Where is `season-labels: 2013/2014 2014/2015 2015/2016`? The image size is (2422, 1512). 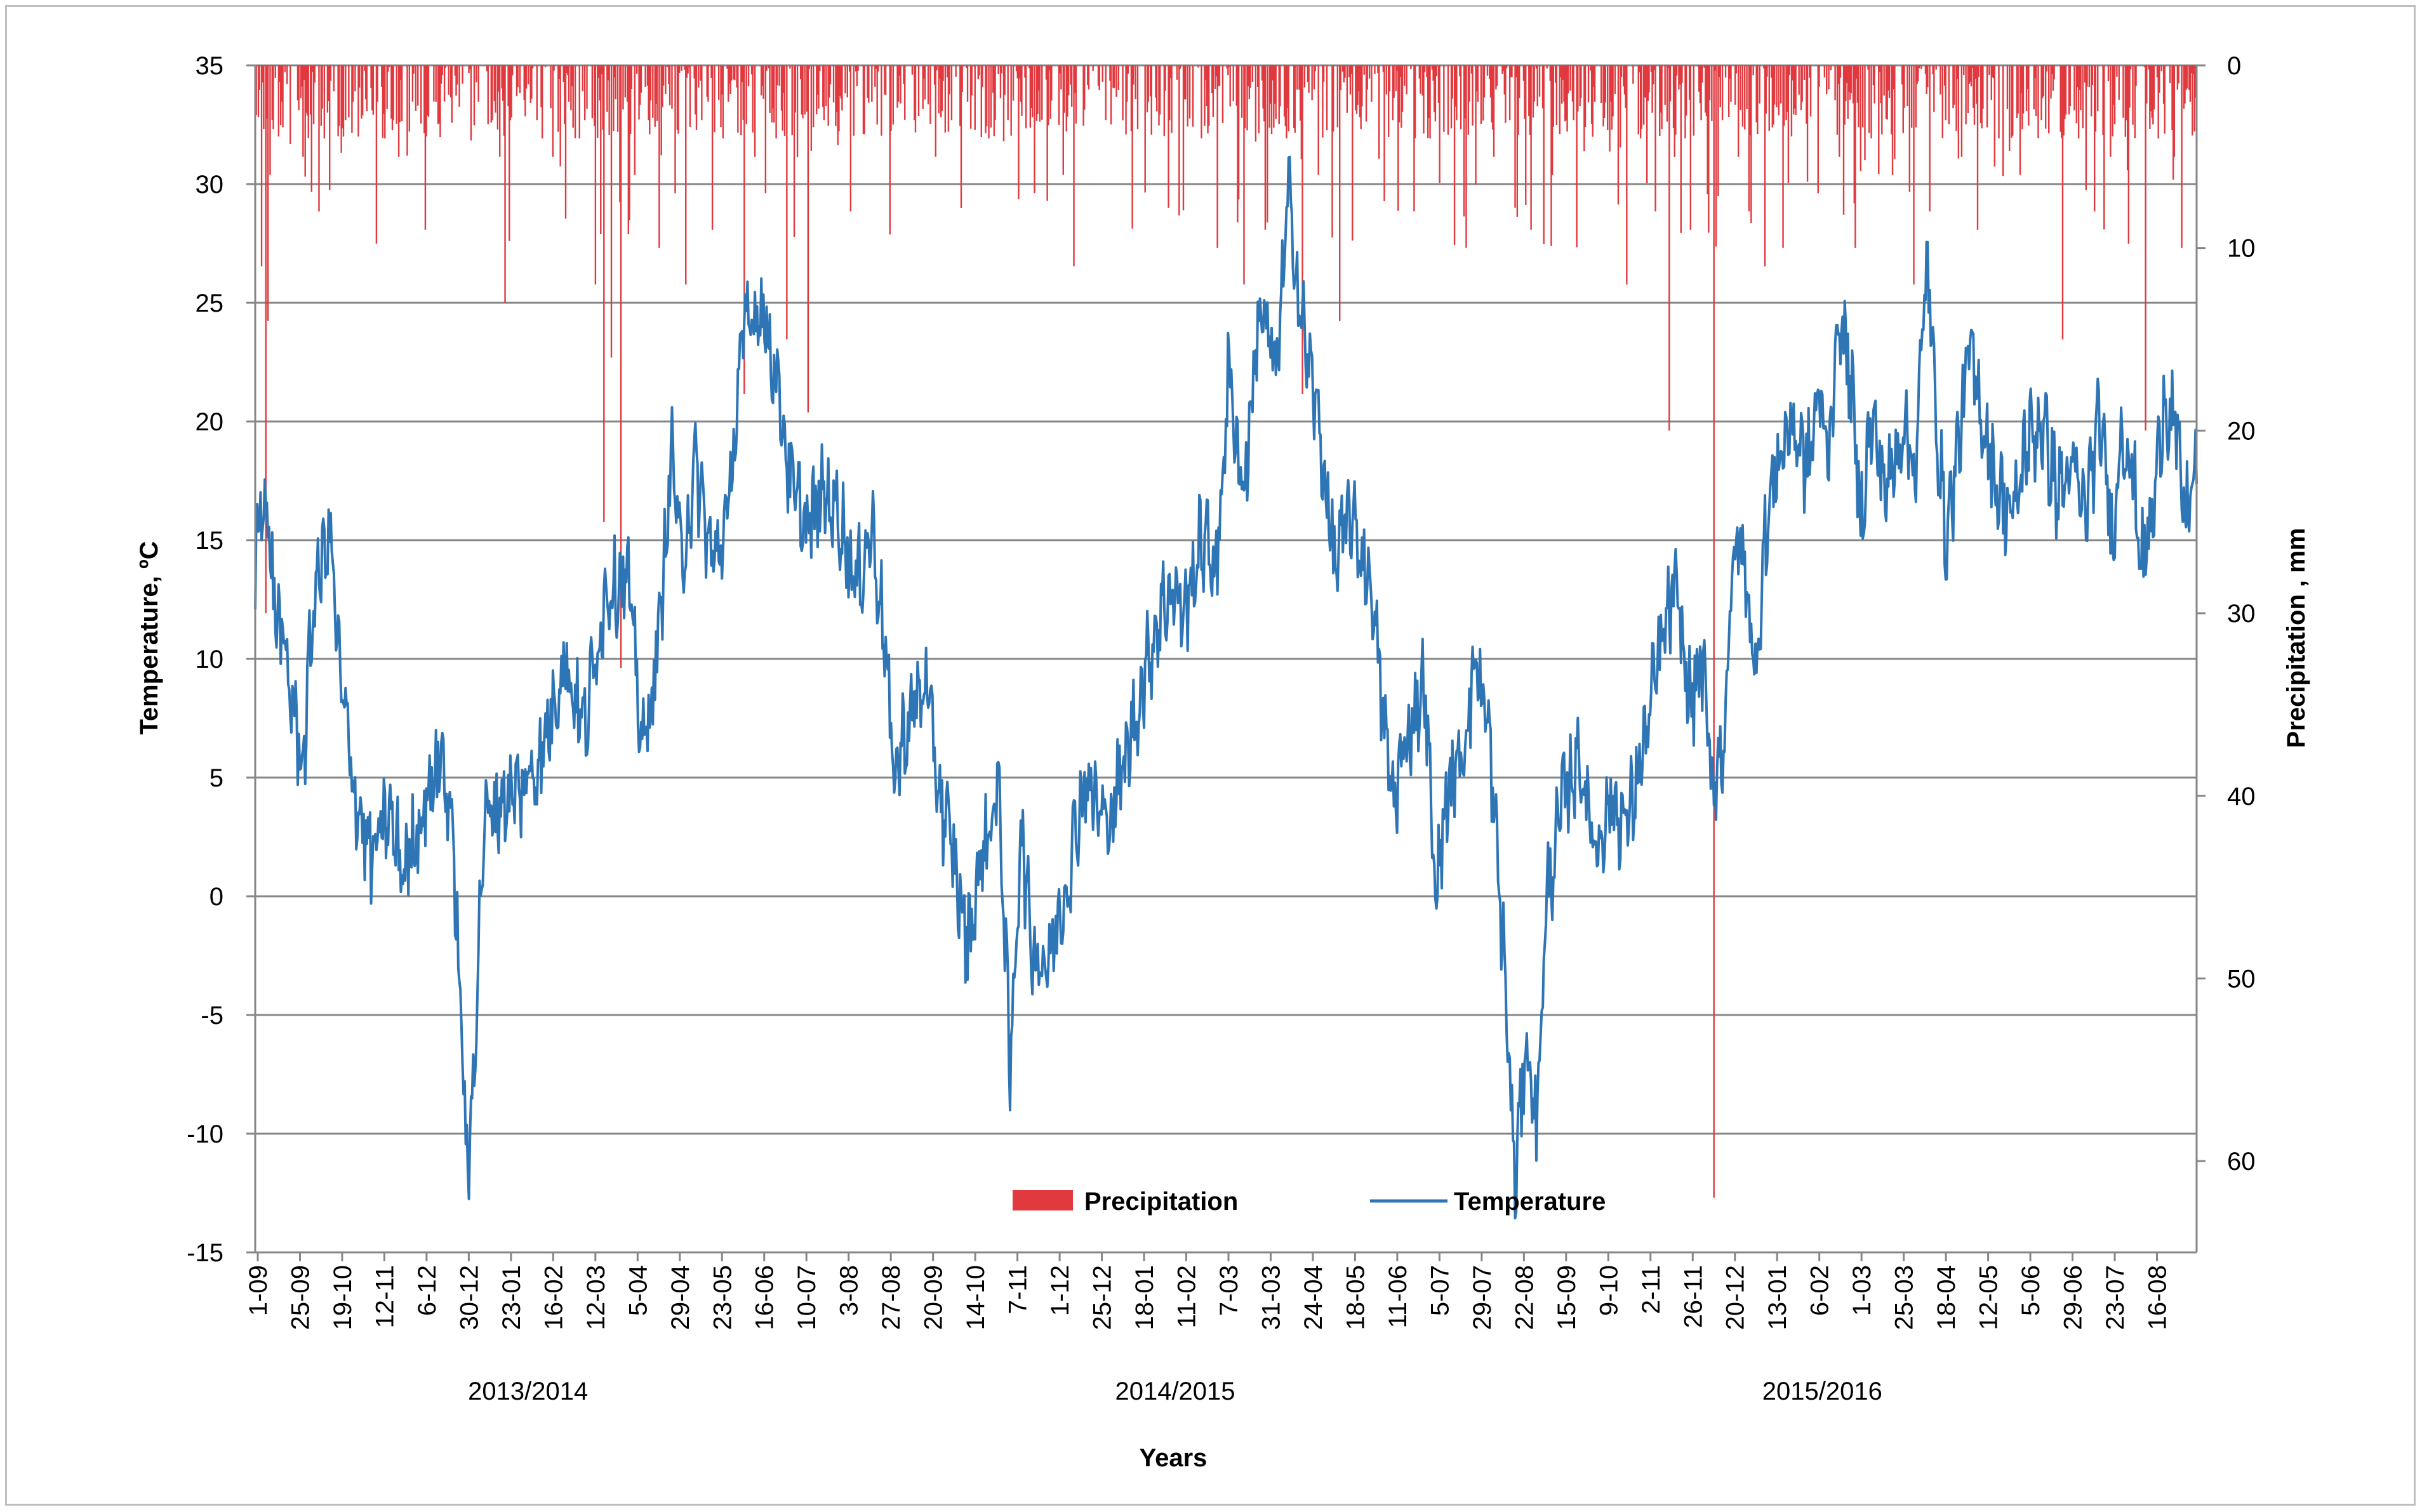
season-labels: 2013/2014 2014/2015 2015/2016 is located at coordinates (1175, 1391).